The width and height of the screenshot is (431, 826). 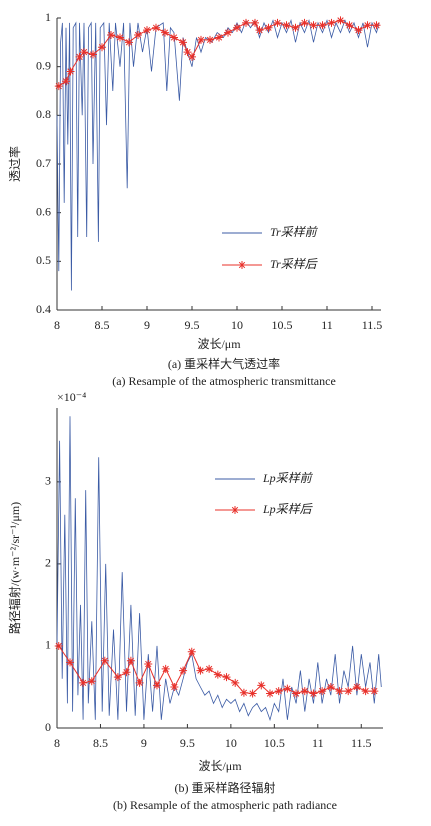 I want to click on legend-label: Tr采样后, so click(x=294, y=264).